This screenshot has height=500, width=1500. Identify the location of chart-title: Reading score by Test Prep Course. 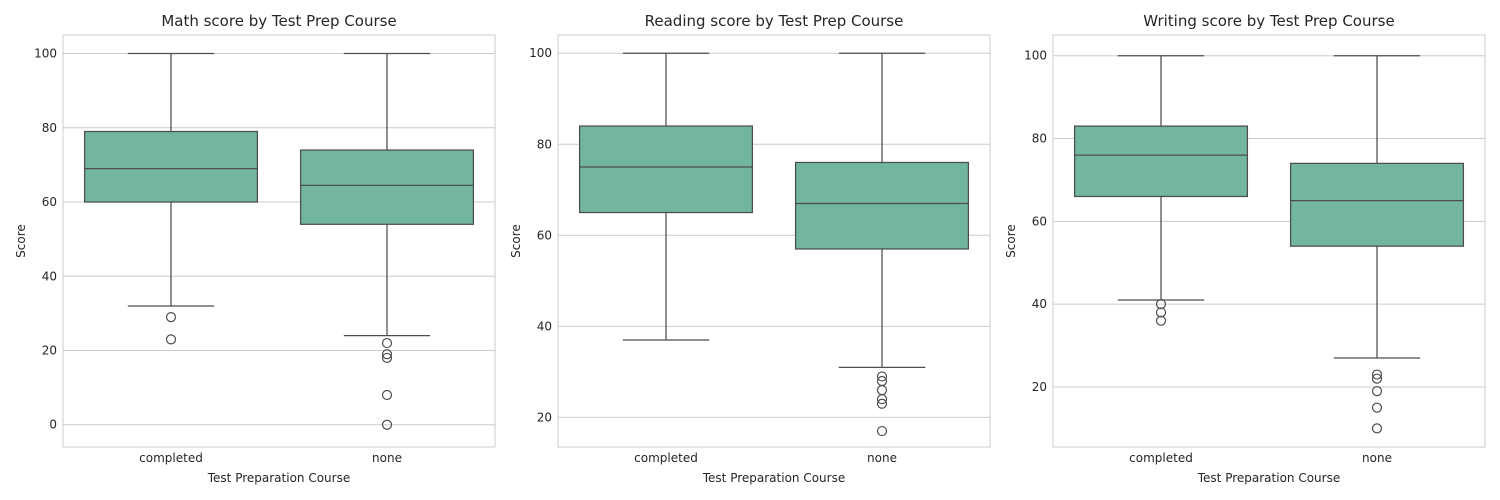
(774, 21).